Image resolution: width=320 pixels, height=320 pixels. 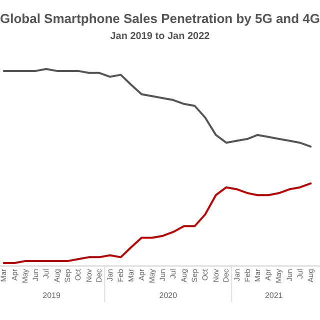 I want to click on chart-subtitle: Jan 2019 to Jan 2022, so click(x=160, y=36).